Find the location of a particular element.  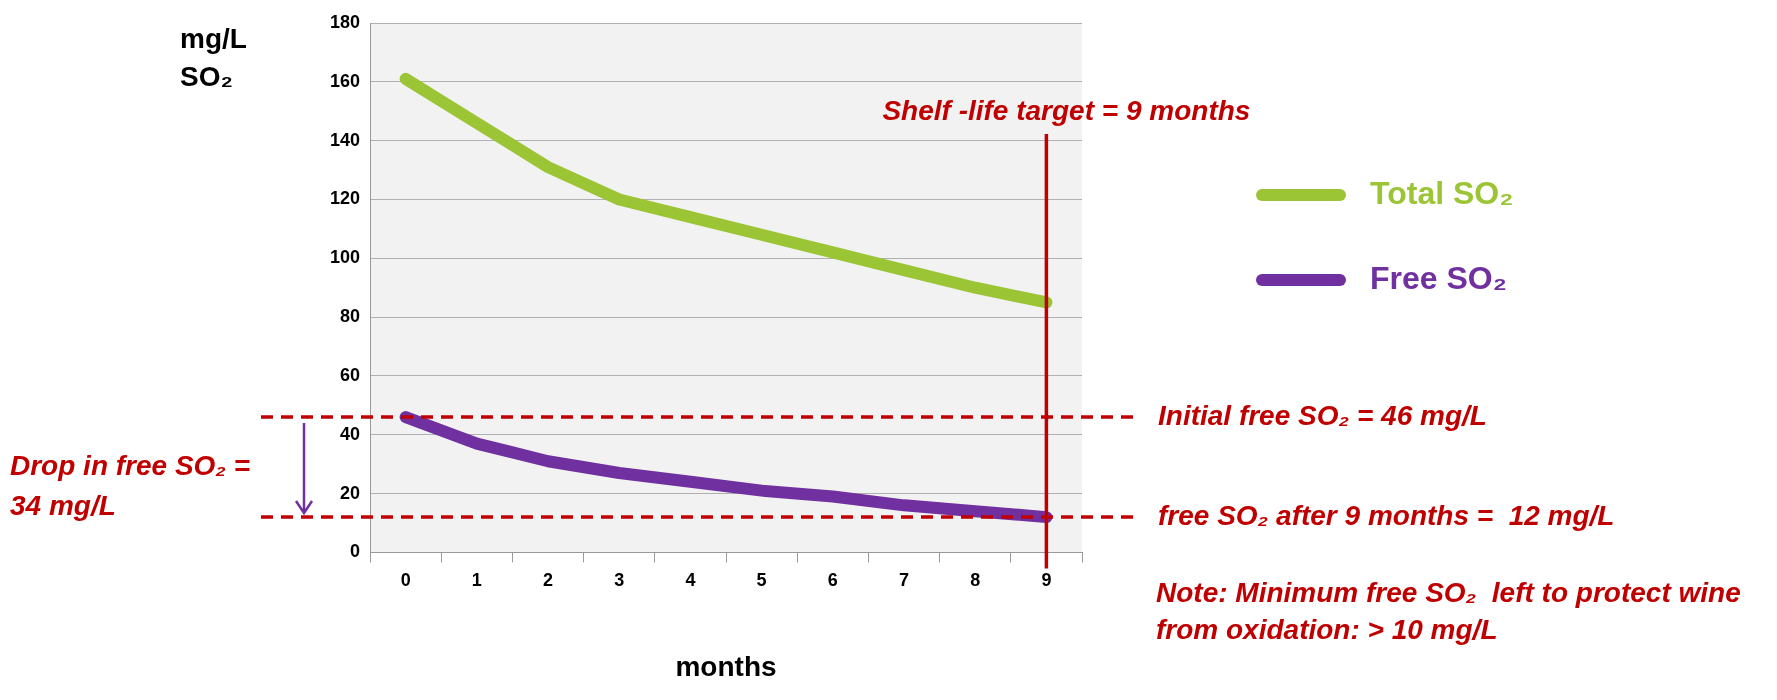

x-tick-label: 2 is located at coordinates (548, 580).